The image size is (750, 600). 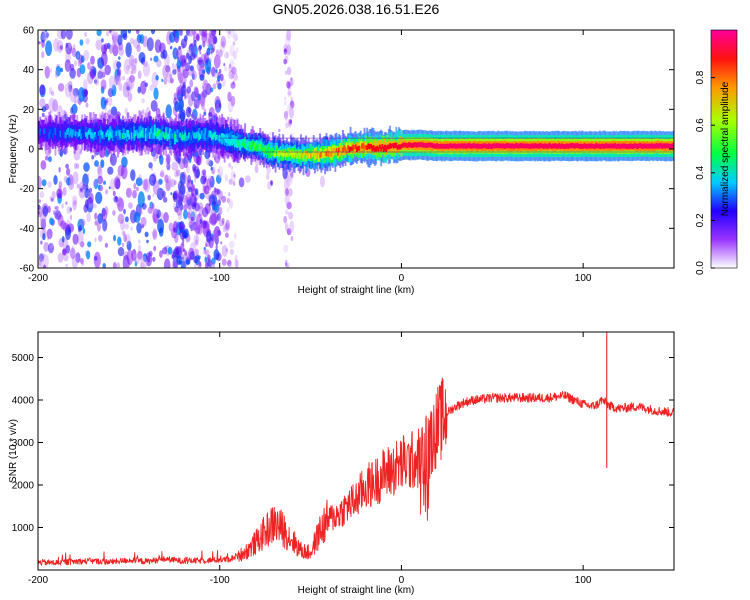 I want to click on colorbar-tick-label: 0.0, so click(x=700, y=268).